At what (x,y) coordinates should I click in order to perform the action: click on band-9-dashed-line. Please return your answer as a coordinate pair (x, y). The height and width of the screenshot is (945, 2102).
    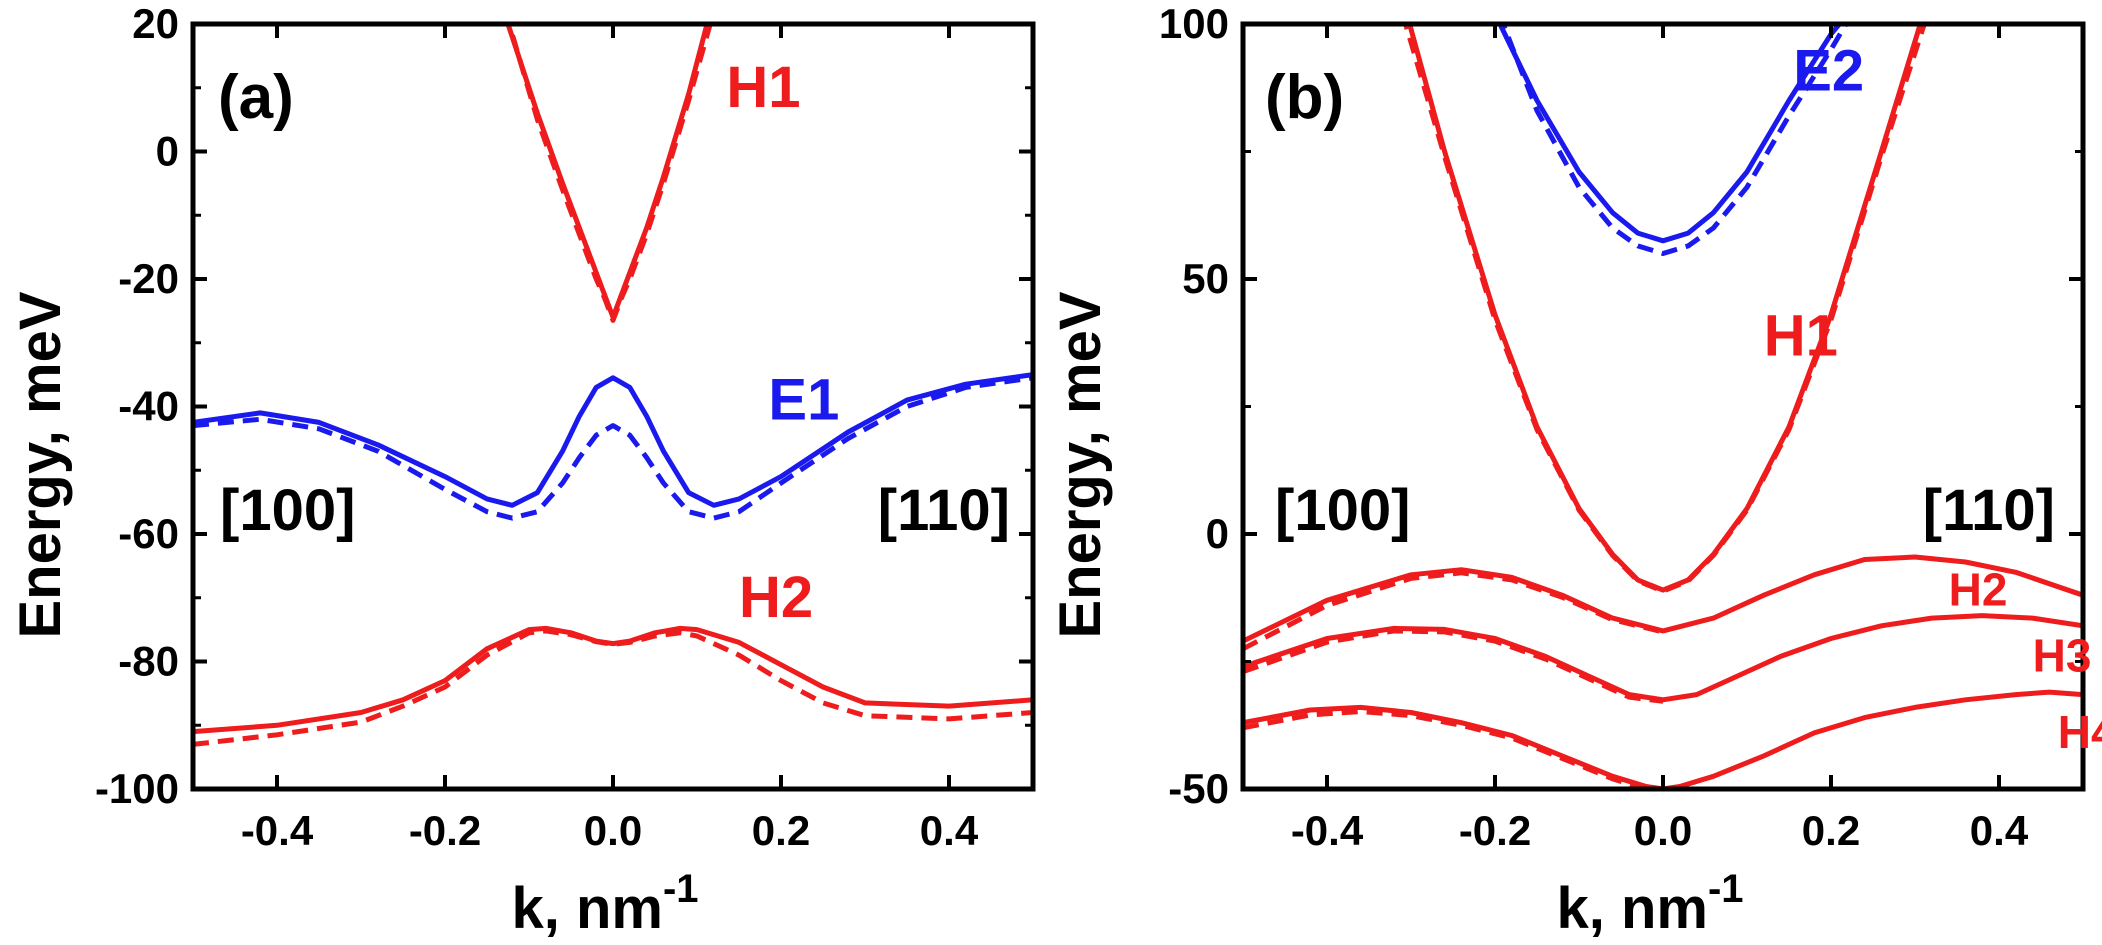
    Looking at the image, I should click on (1453, 749).